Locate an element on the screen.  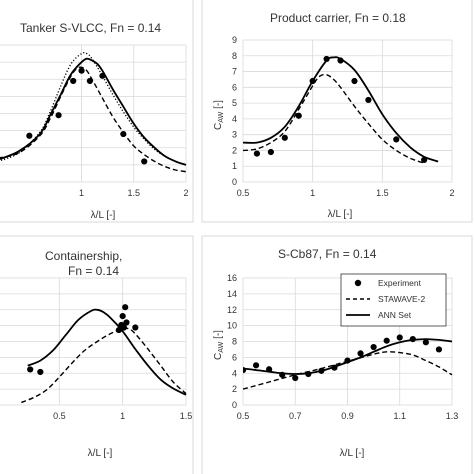
x-axis-label-product-carrier: λ/L [-] is located at coordinates (340, 214).